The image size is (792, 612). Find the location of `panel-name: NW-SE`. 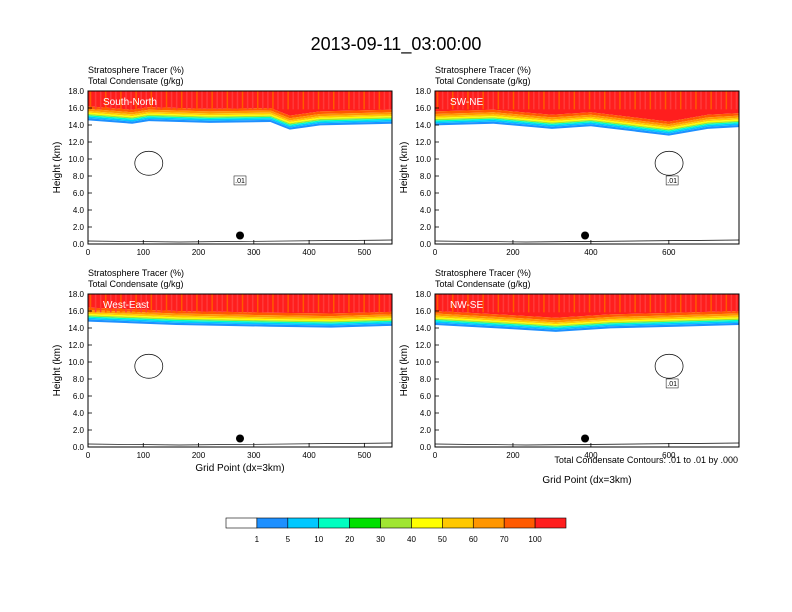

panel-name: NW-SE is located at coordinates (466, 305).